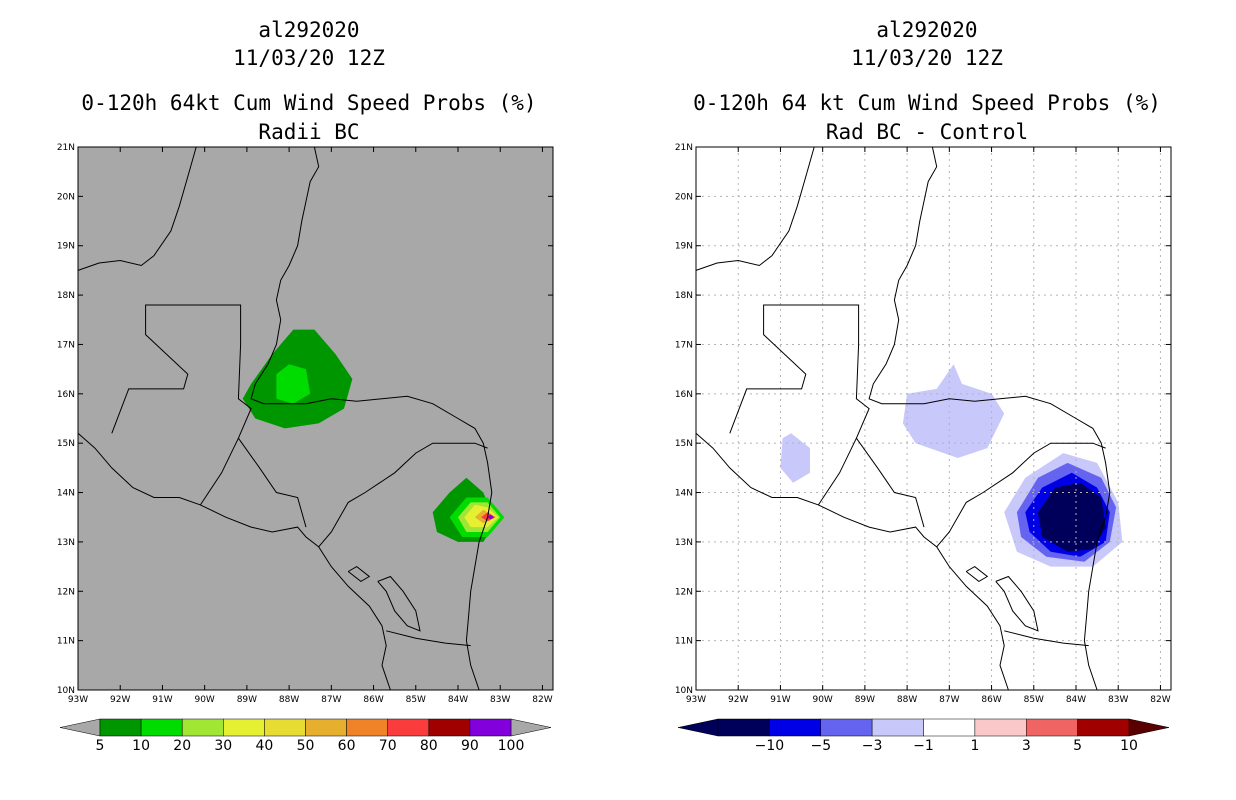  Describe the element at coordinates (696, 700) in the screenshot. I see `lon-label: 93W` at that location.